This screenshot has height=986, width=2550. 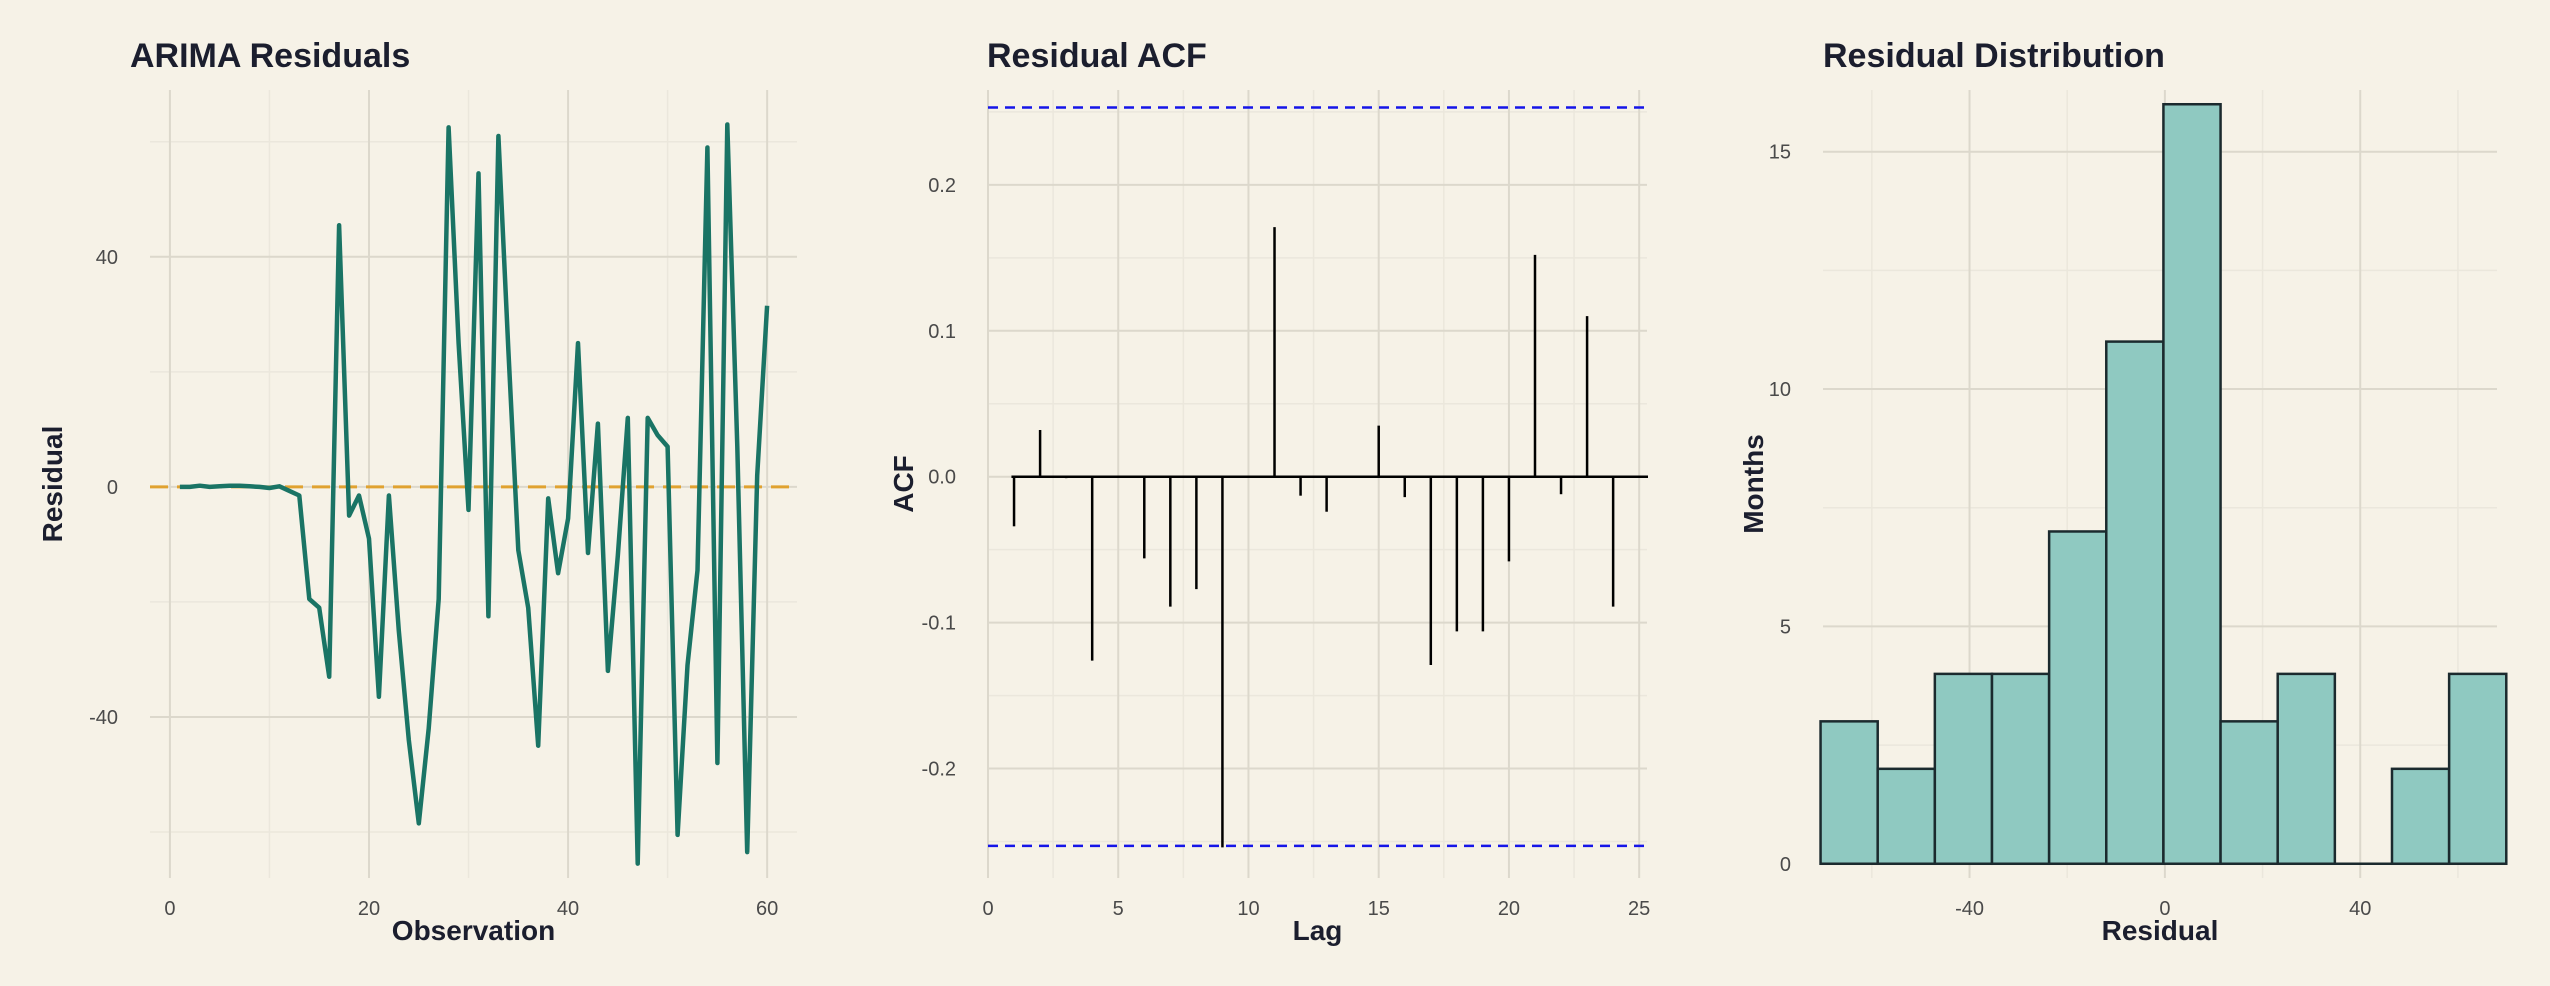 I want to click on y-tick-label: 0.1, so click(x=942, y=332).